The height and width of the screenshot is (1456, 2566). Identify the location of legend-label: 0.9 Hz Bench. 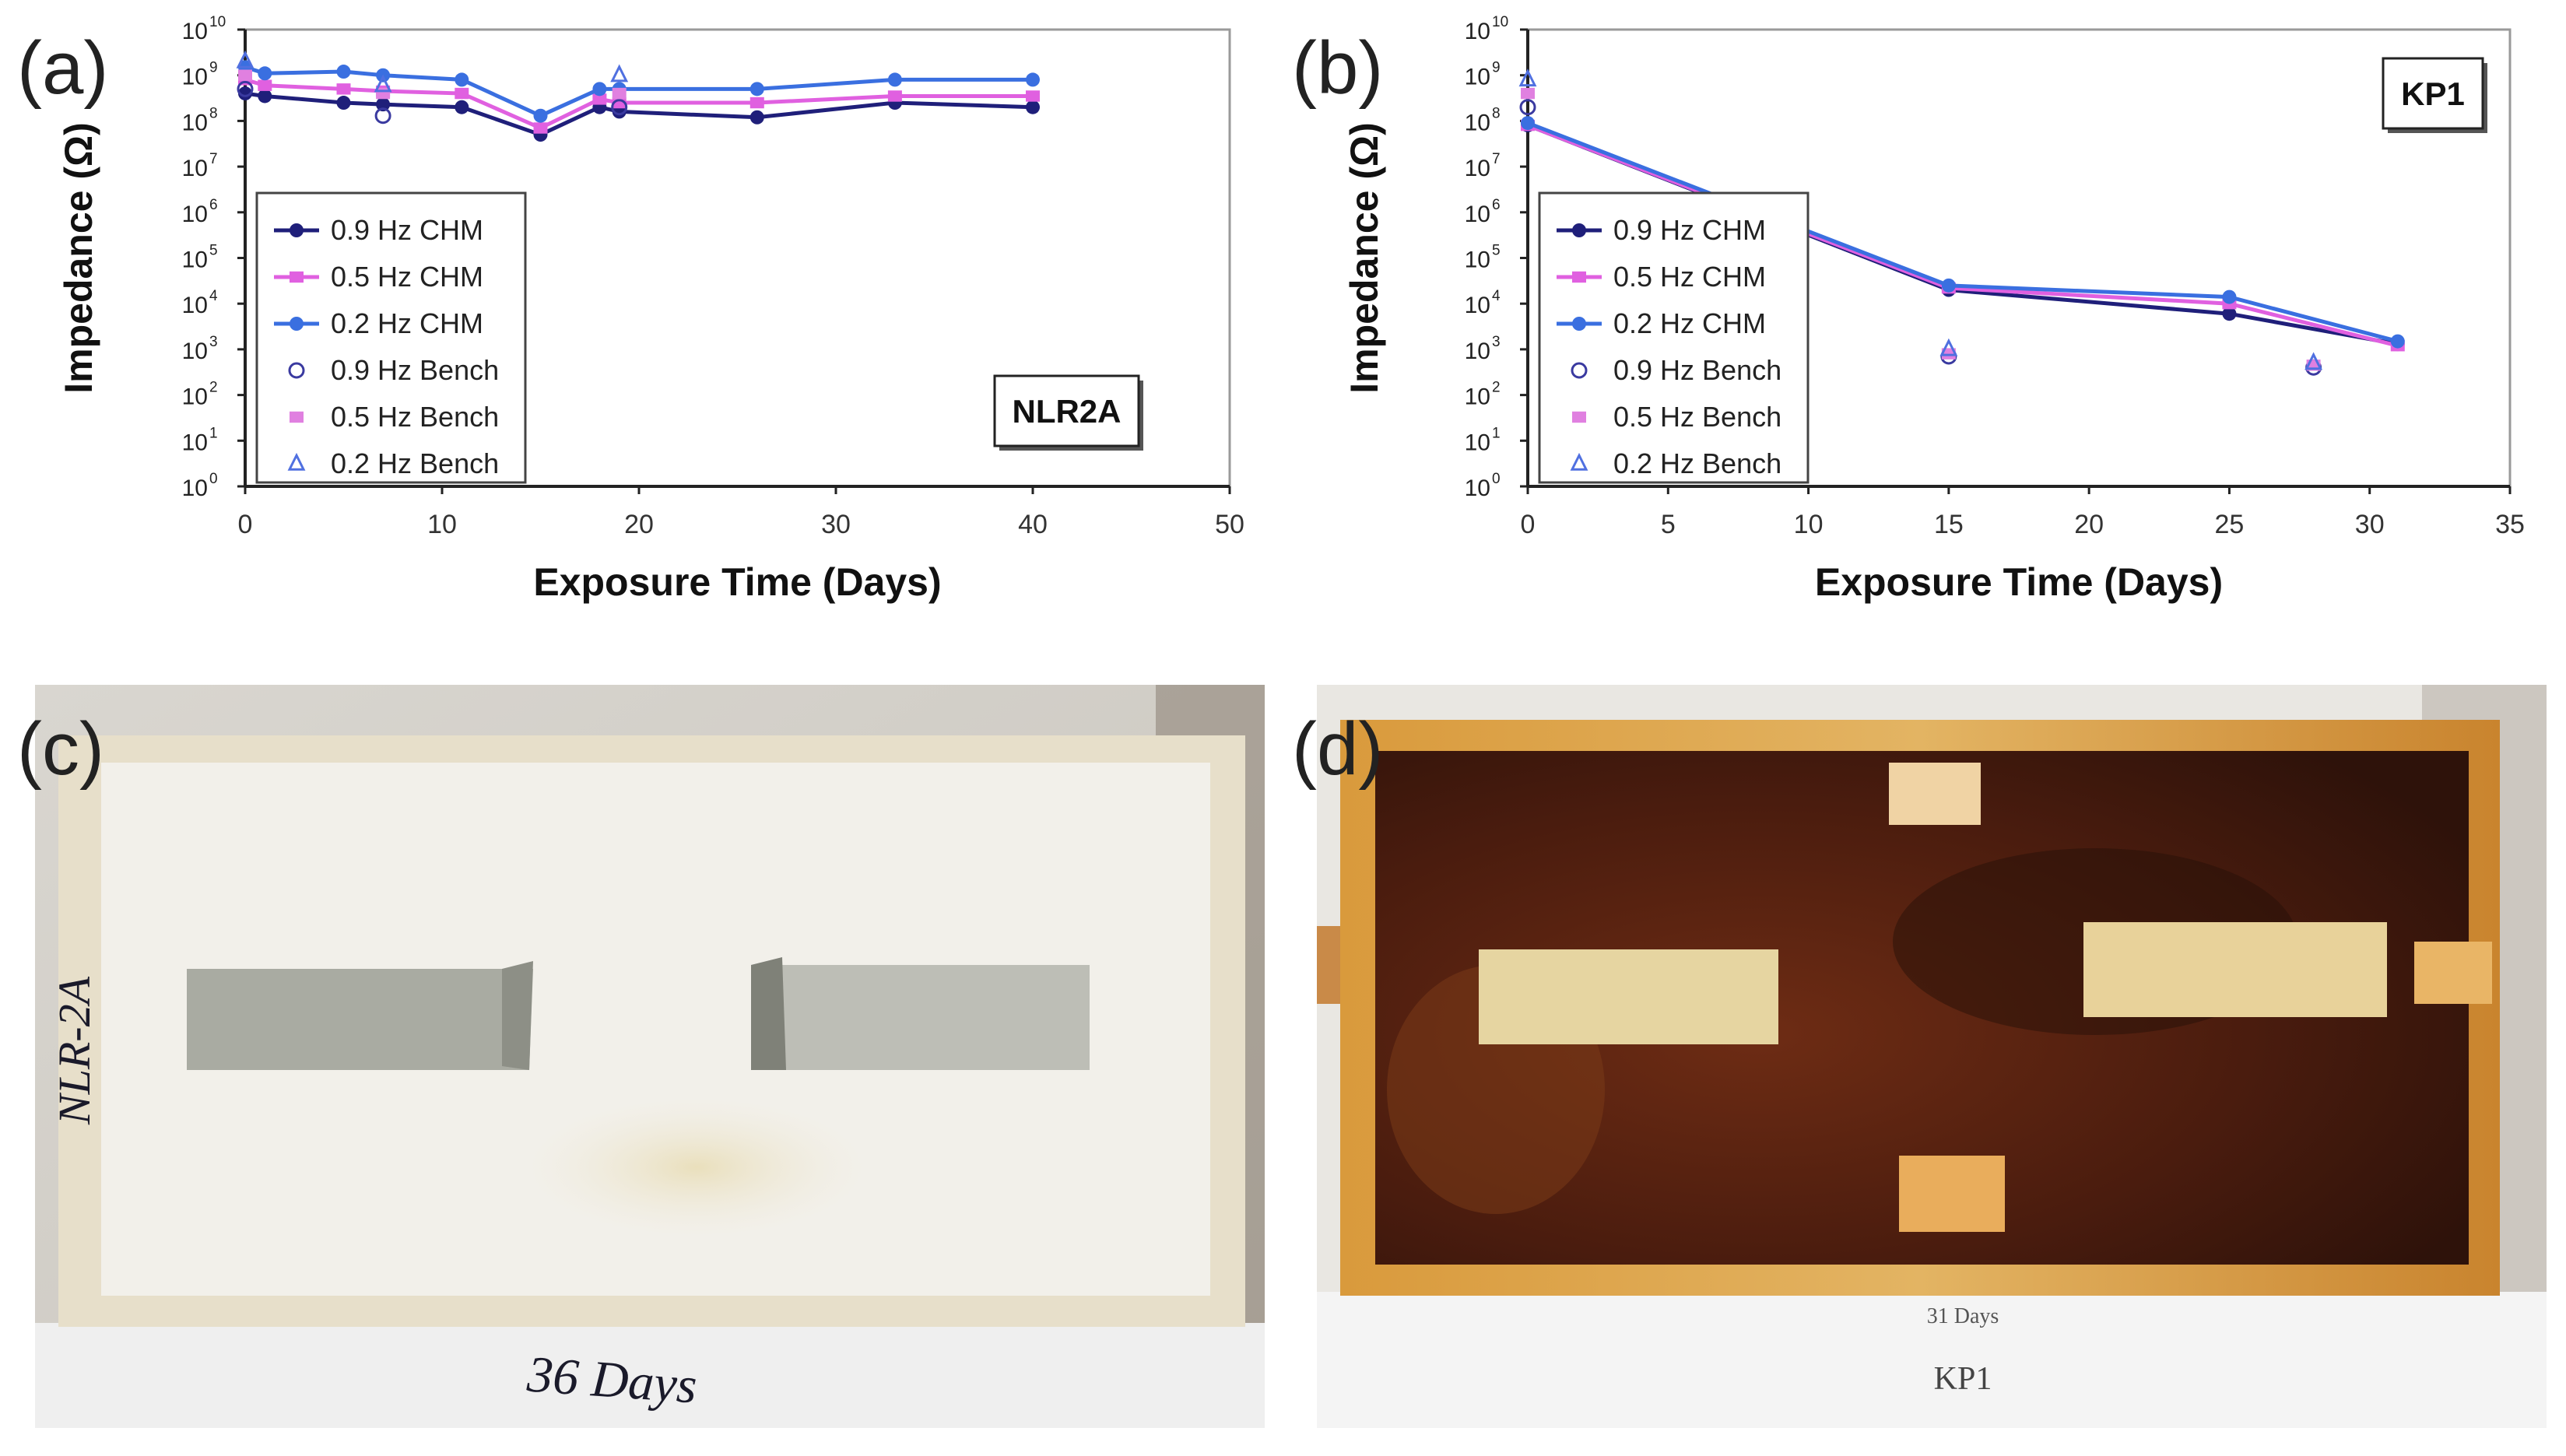
(415, 370).